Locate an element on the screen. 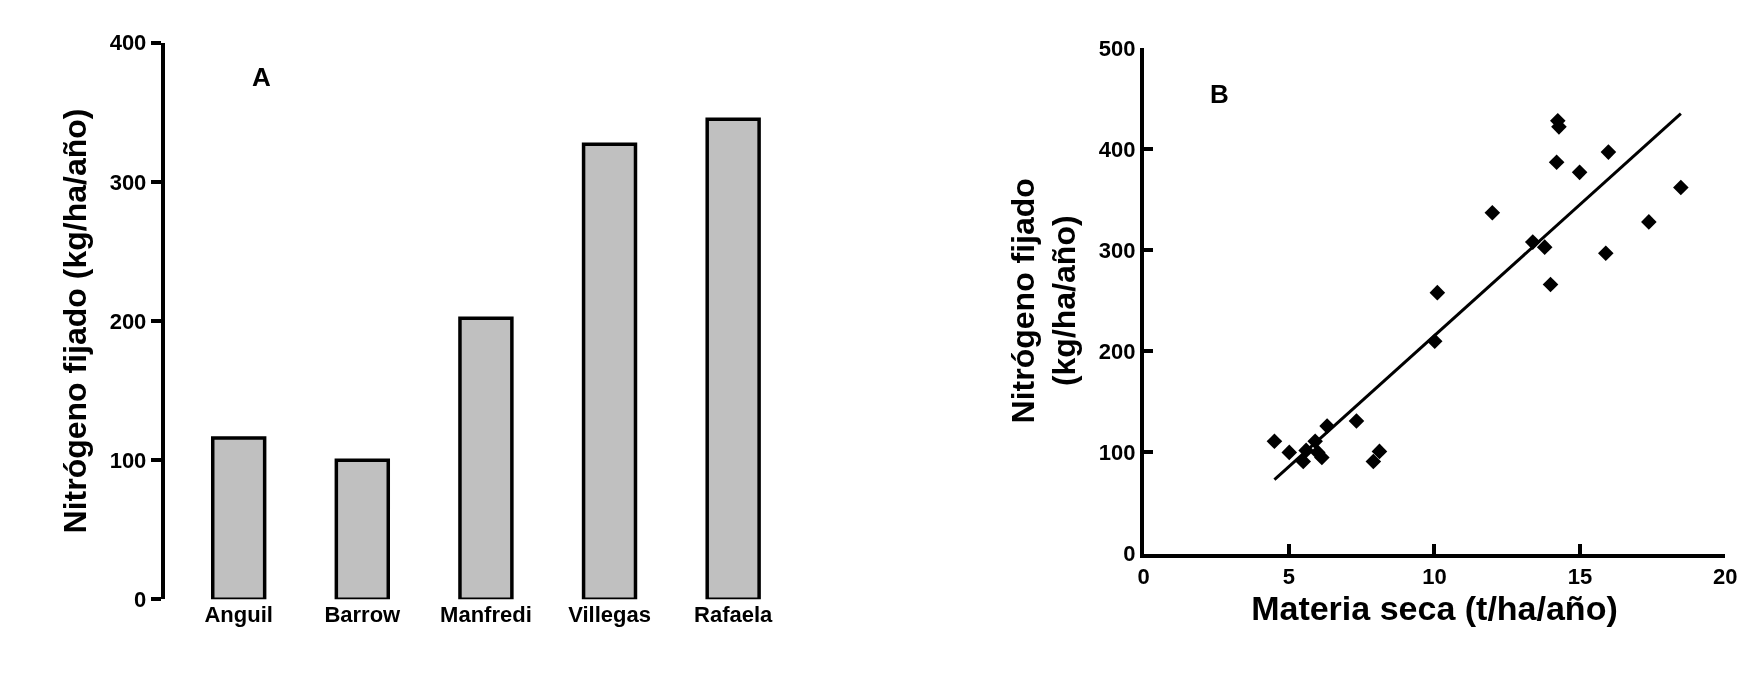 This screenshot has width=1760, height=679. x-tick-label: Anguil is located at coordinates (238, 615).